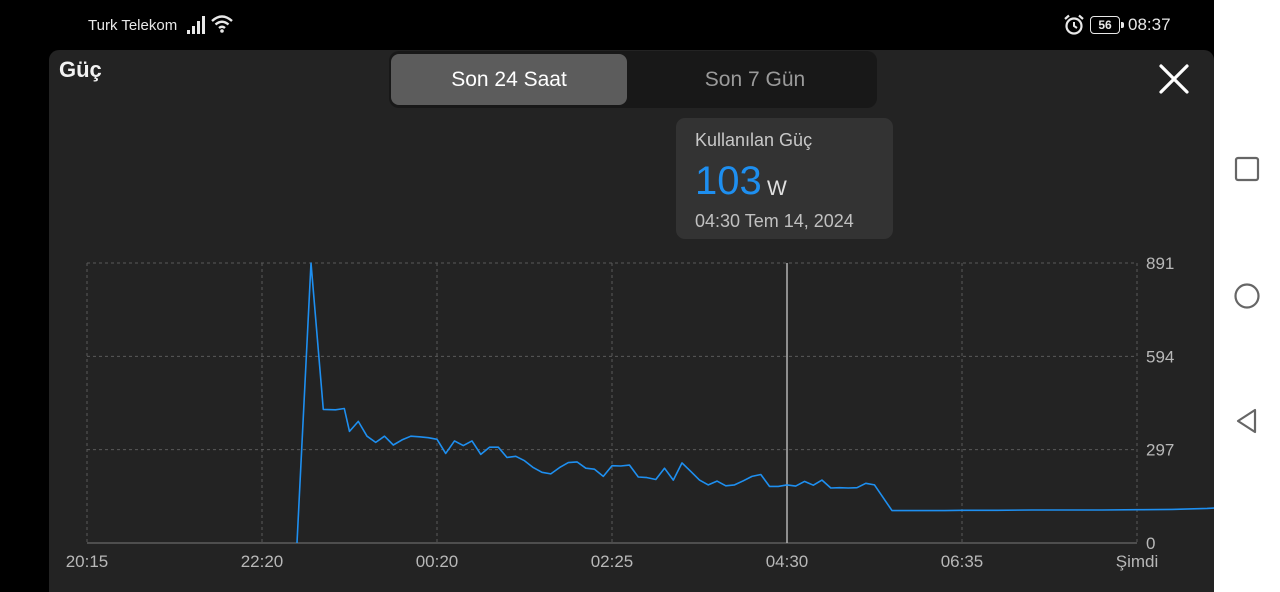  Describe the element at coordinates (1137, 561) in the screenshot. I see `x-tick-label: Şimdi` at that location.